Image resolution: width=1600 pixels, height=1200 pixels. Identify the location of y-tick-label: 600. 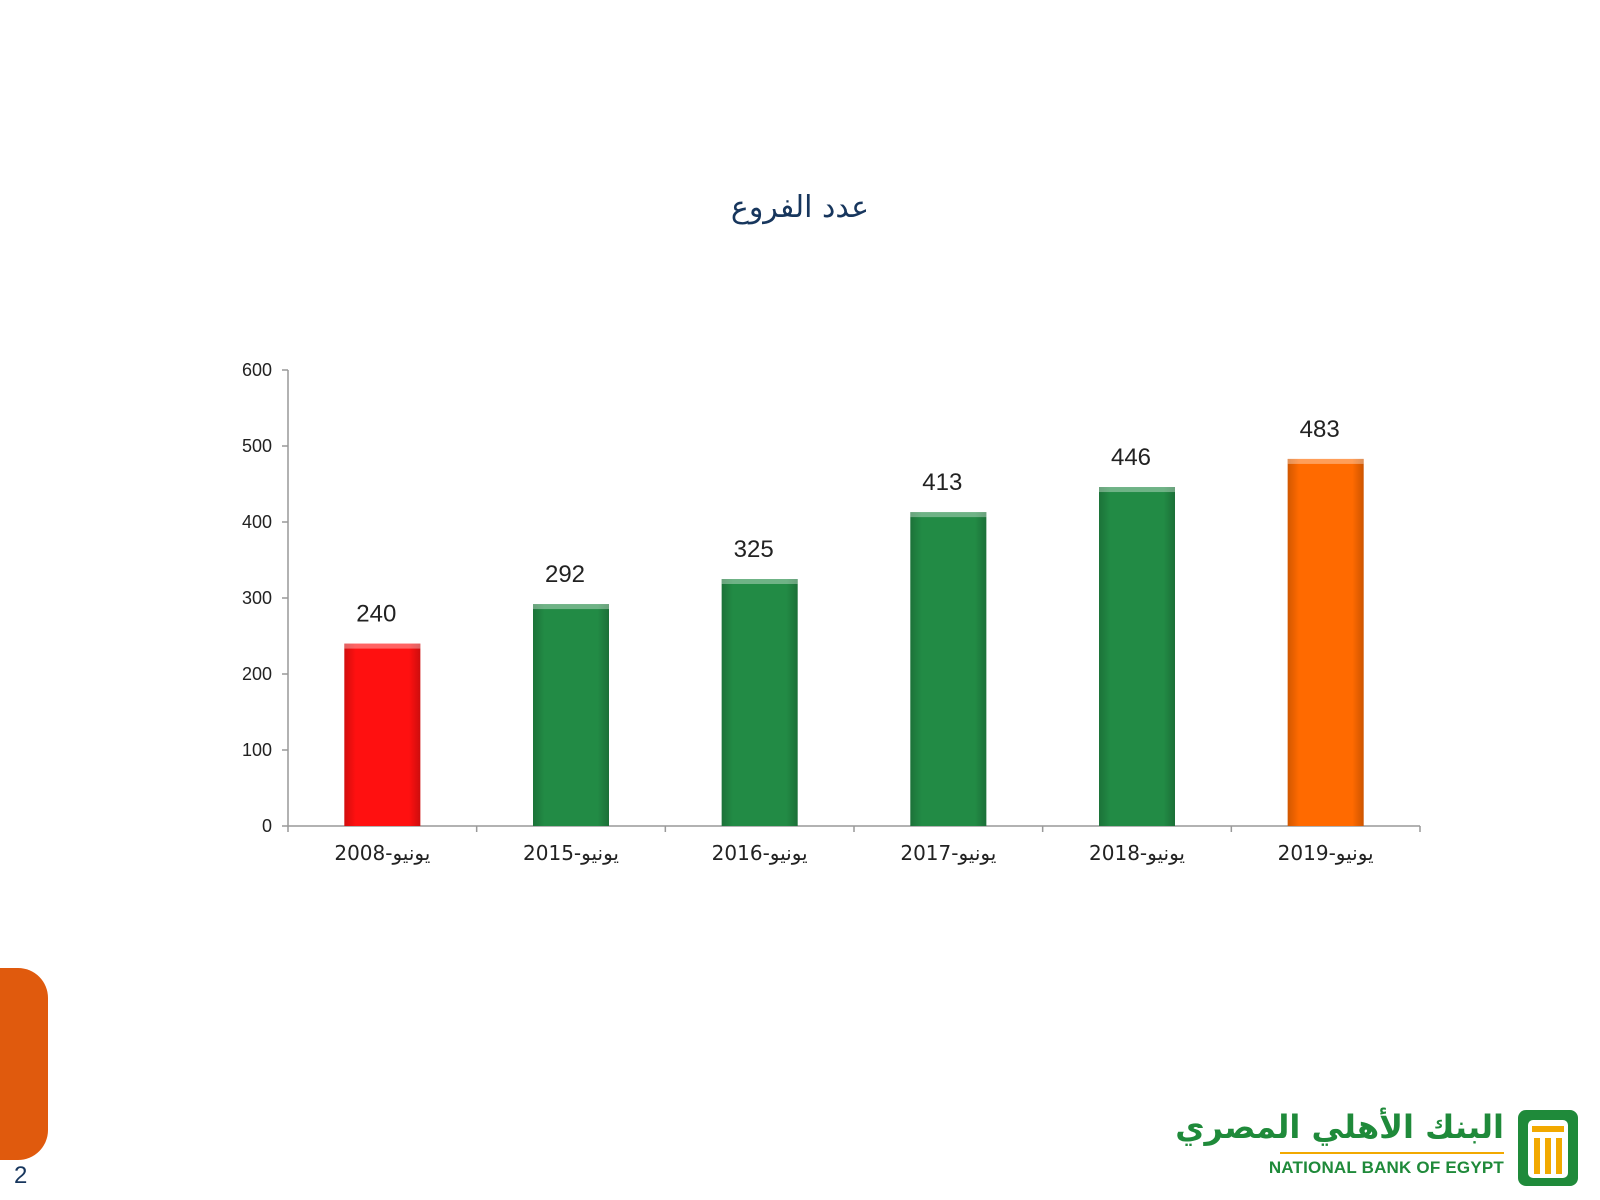
(257, 370).